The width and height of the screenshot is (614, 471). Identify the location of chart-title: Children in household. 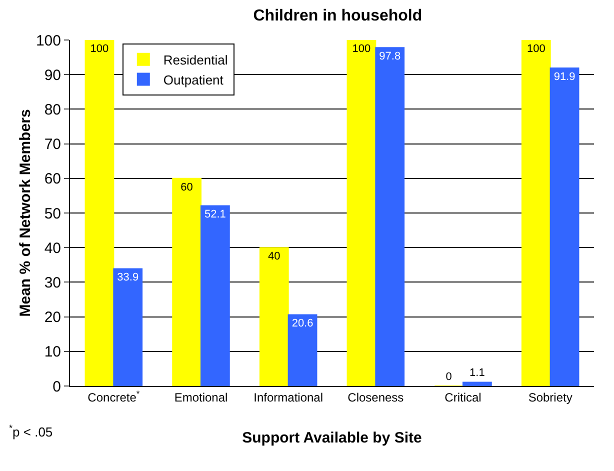
(337, 16).